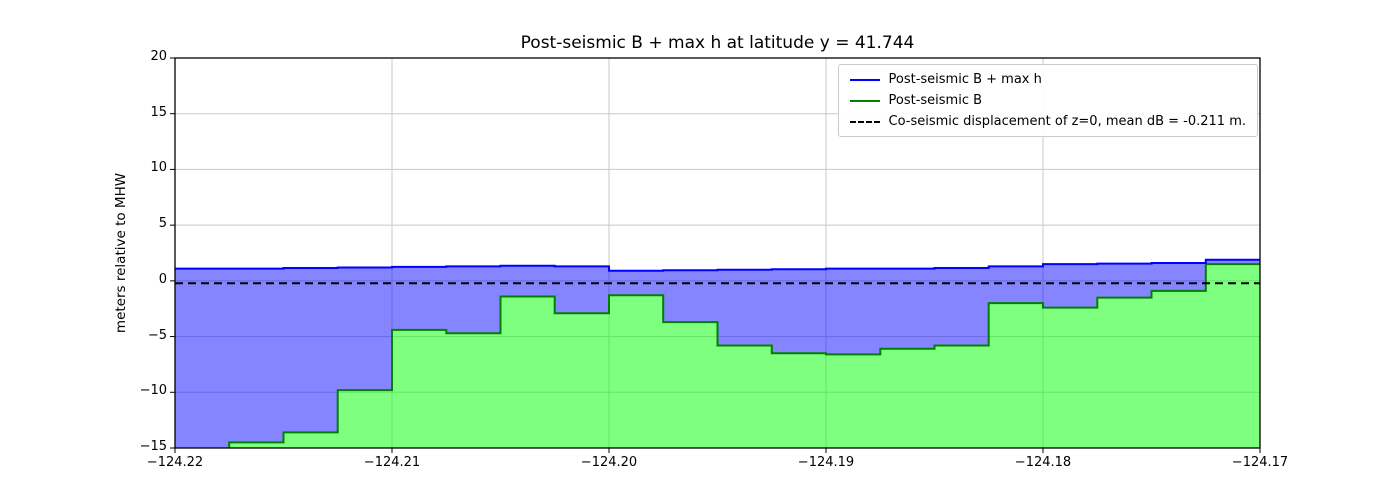  Describe the element at coordinates (162, 224) in the screenshot. I see `y-tick-label: 5` at that location.